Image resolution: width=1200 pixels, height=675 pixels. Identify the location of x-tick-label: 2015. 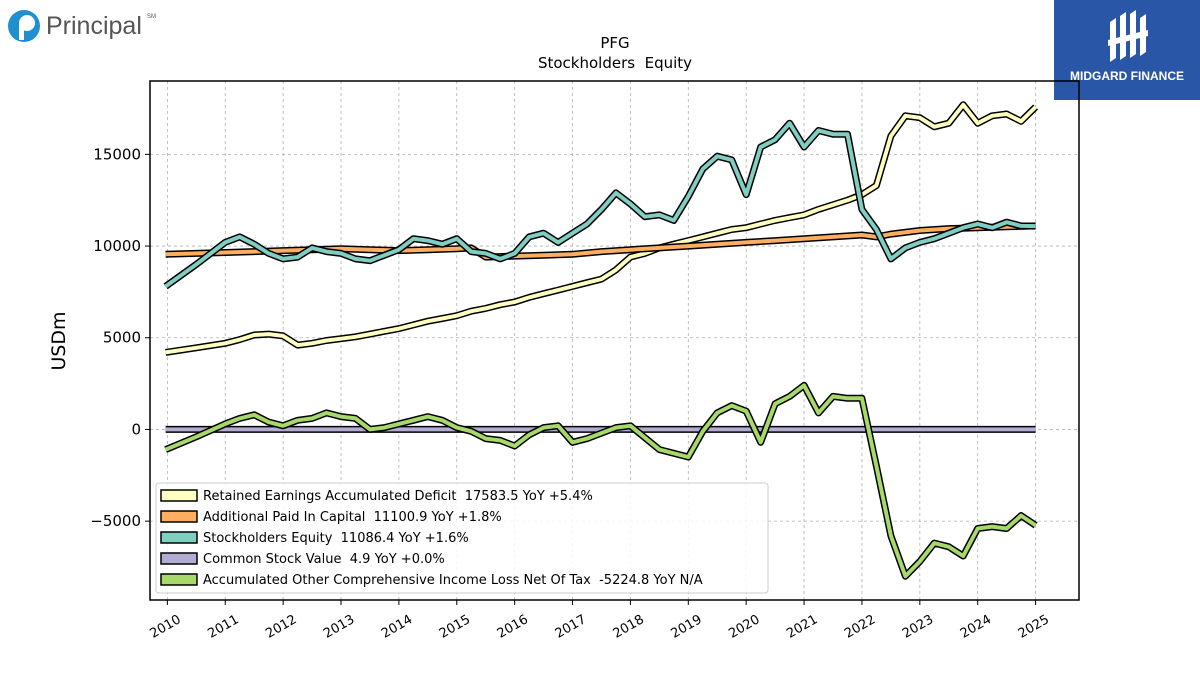
(455, 627).